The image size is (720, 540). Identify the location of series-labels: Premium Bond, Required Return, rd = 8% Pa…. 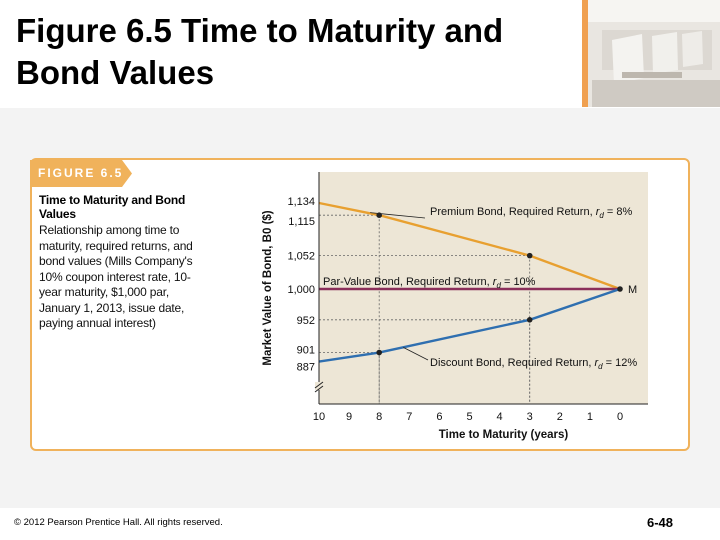
(480, 288).